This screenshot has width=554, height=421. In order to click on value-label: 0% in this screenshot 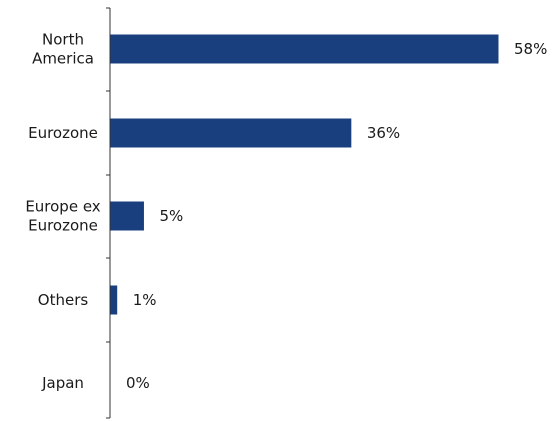, I will do `click(138, 383)`.